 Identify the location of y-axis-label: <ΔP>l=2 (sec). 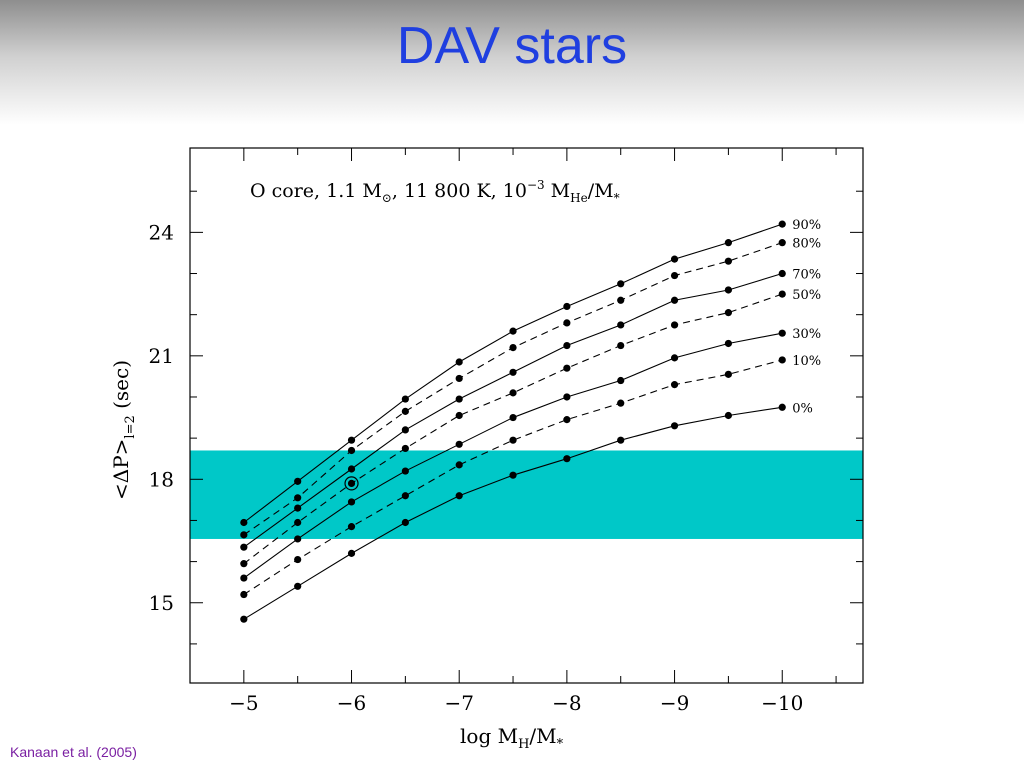
(123, 430).